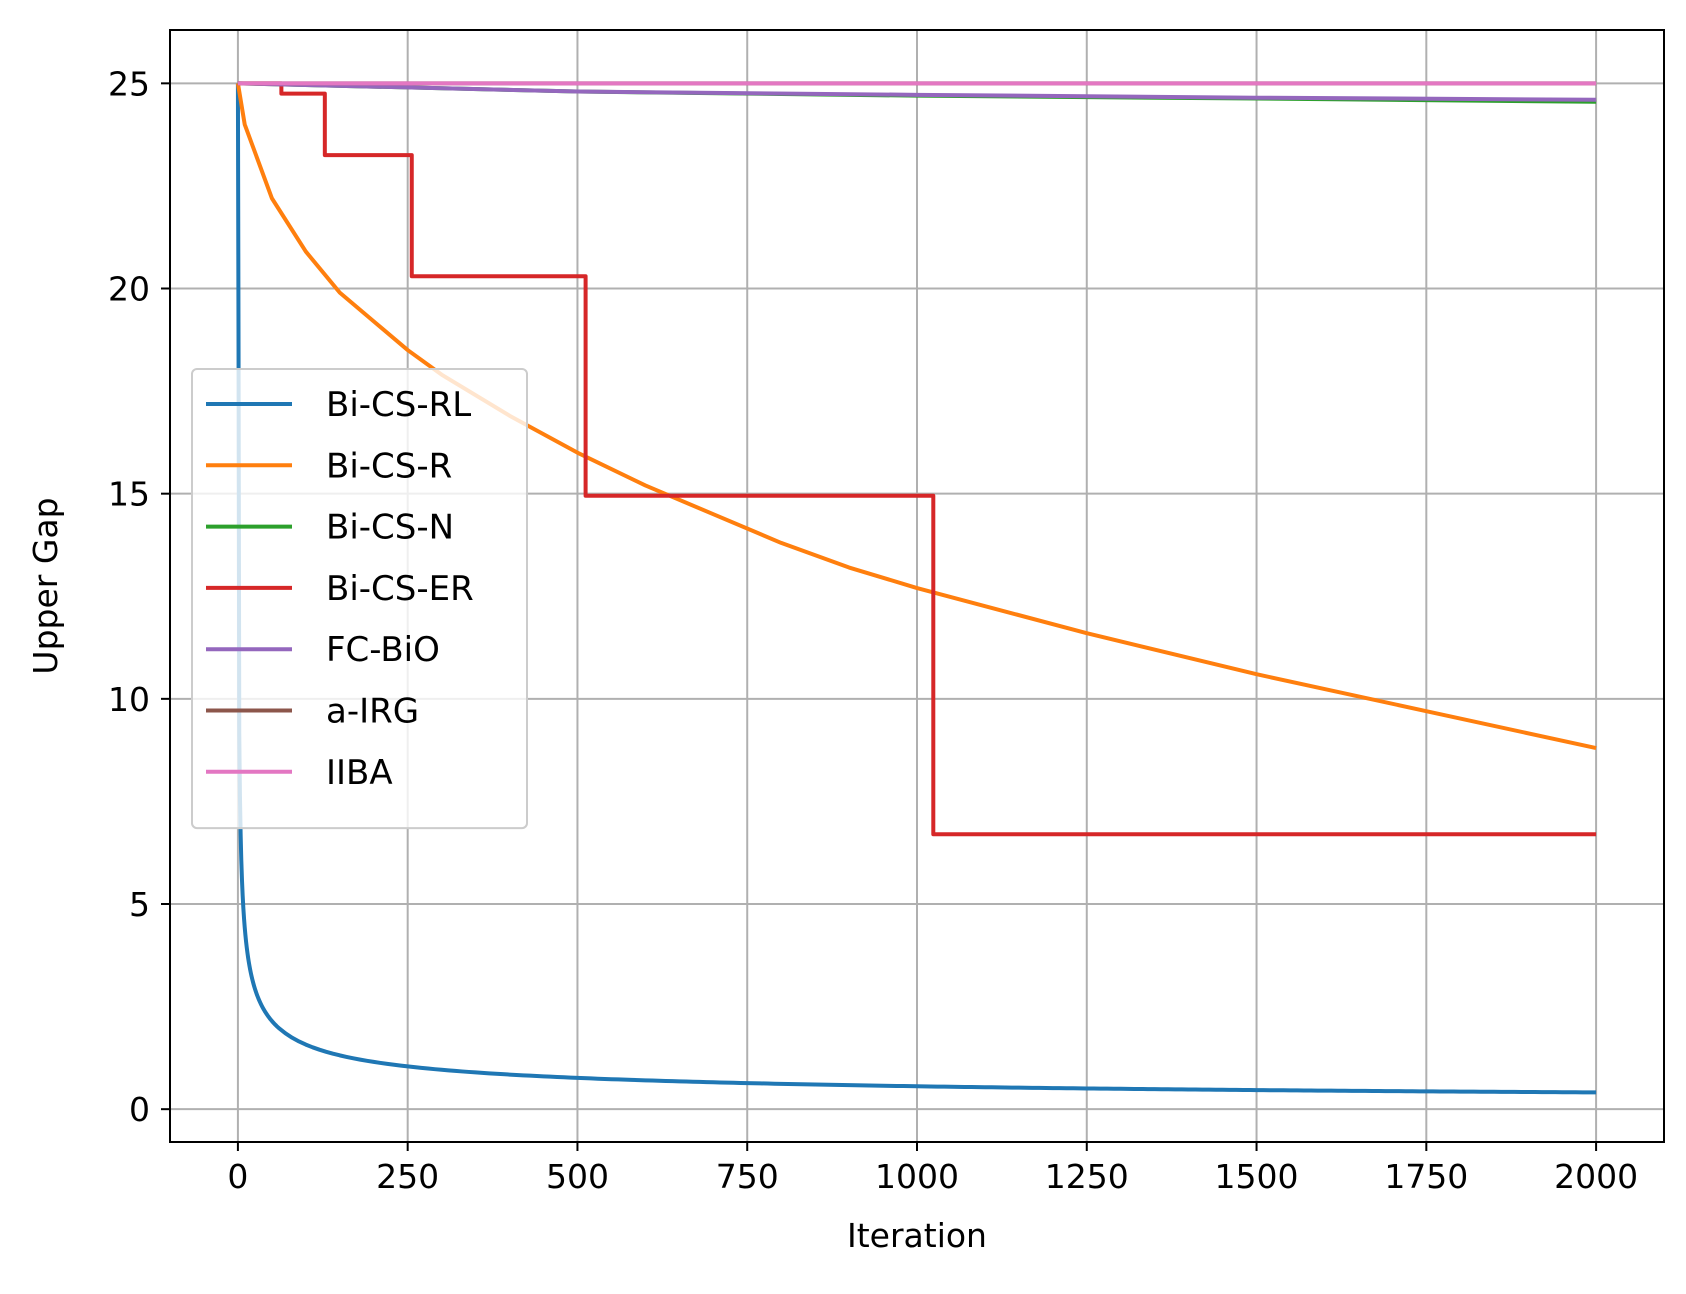 The width and height of the screenshot is (1686, 1294). What do you see at coordinates (747, 1176) in the screenshot?
I see `x-tick-label: 750` at bounding box center [747, 1176].